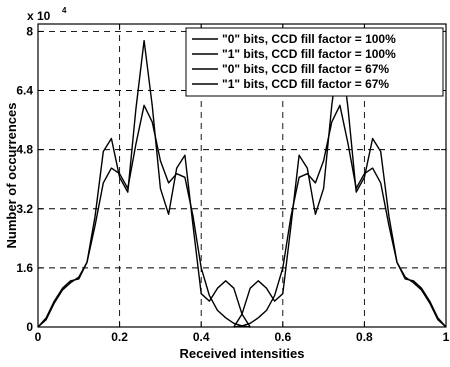 The image size is (450, 367). I want to click on legend-box, so click(314, 62).